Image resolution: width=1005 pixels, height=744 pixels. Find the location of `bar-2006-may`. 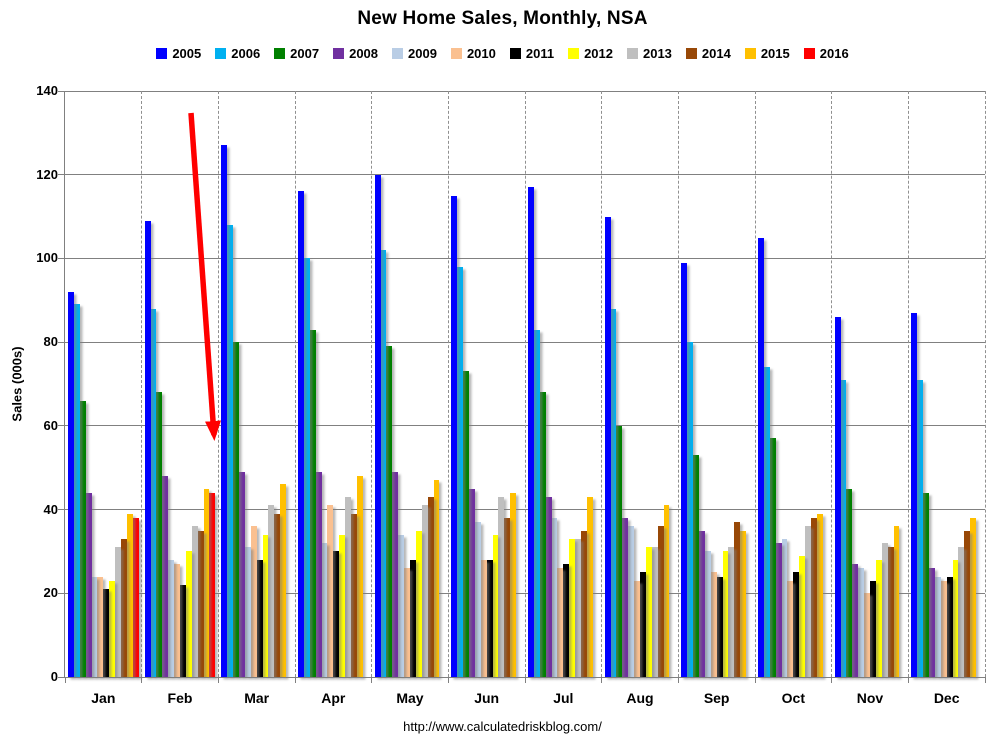

bar-2006-may is located at coordinates (383, 463).